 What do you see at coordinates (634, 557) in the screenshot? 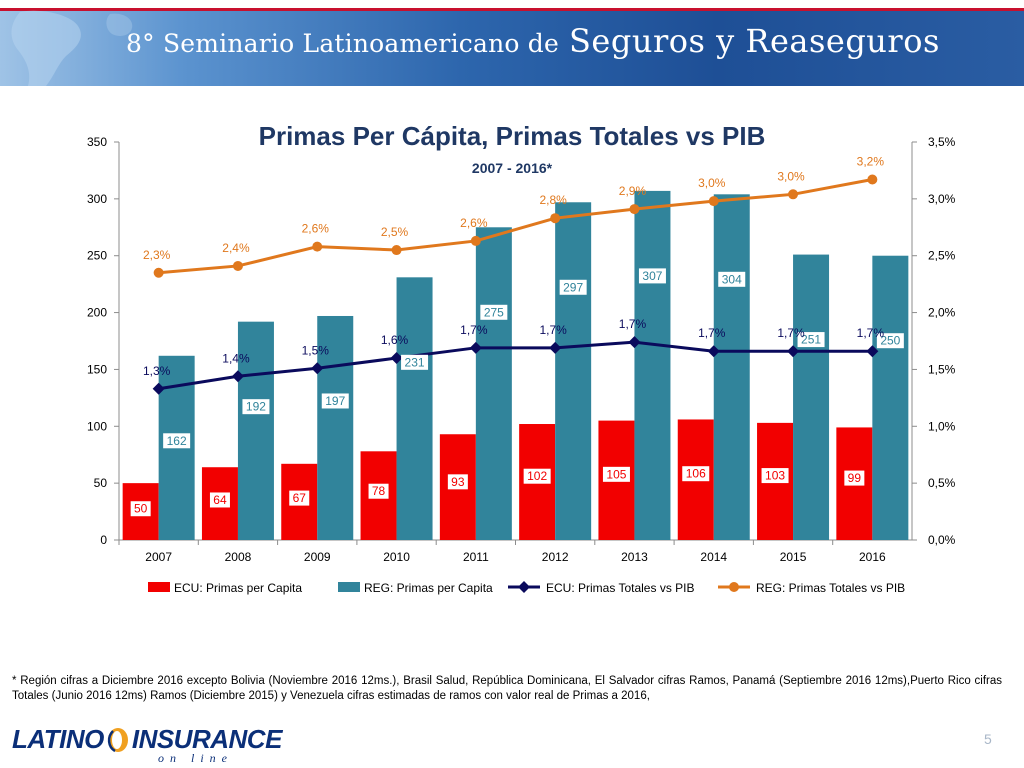
I see `x-tick-label: 2013` at bounding box center [634, 557].